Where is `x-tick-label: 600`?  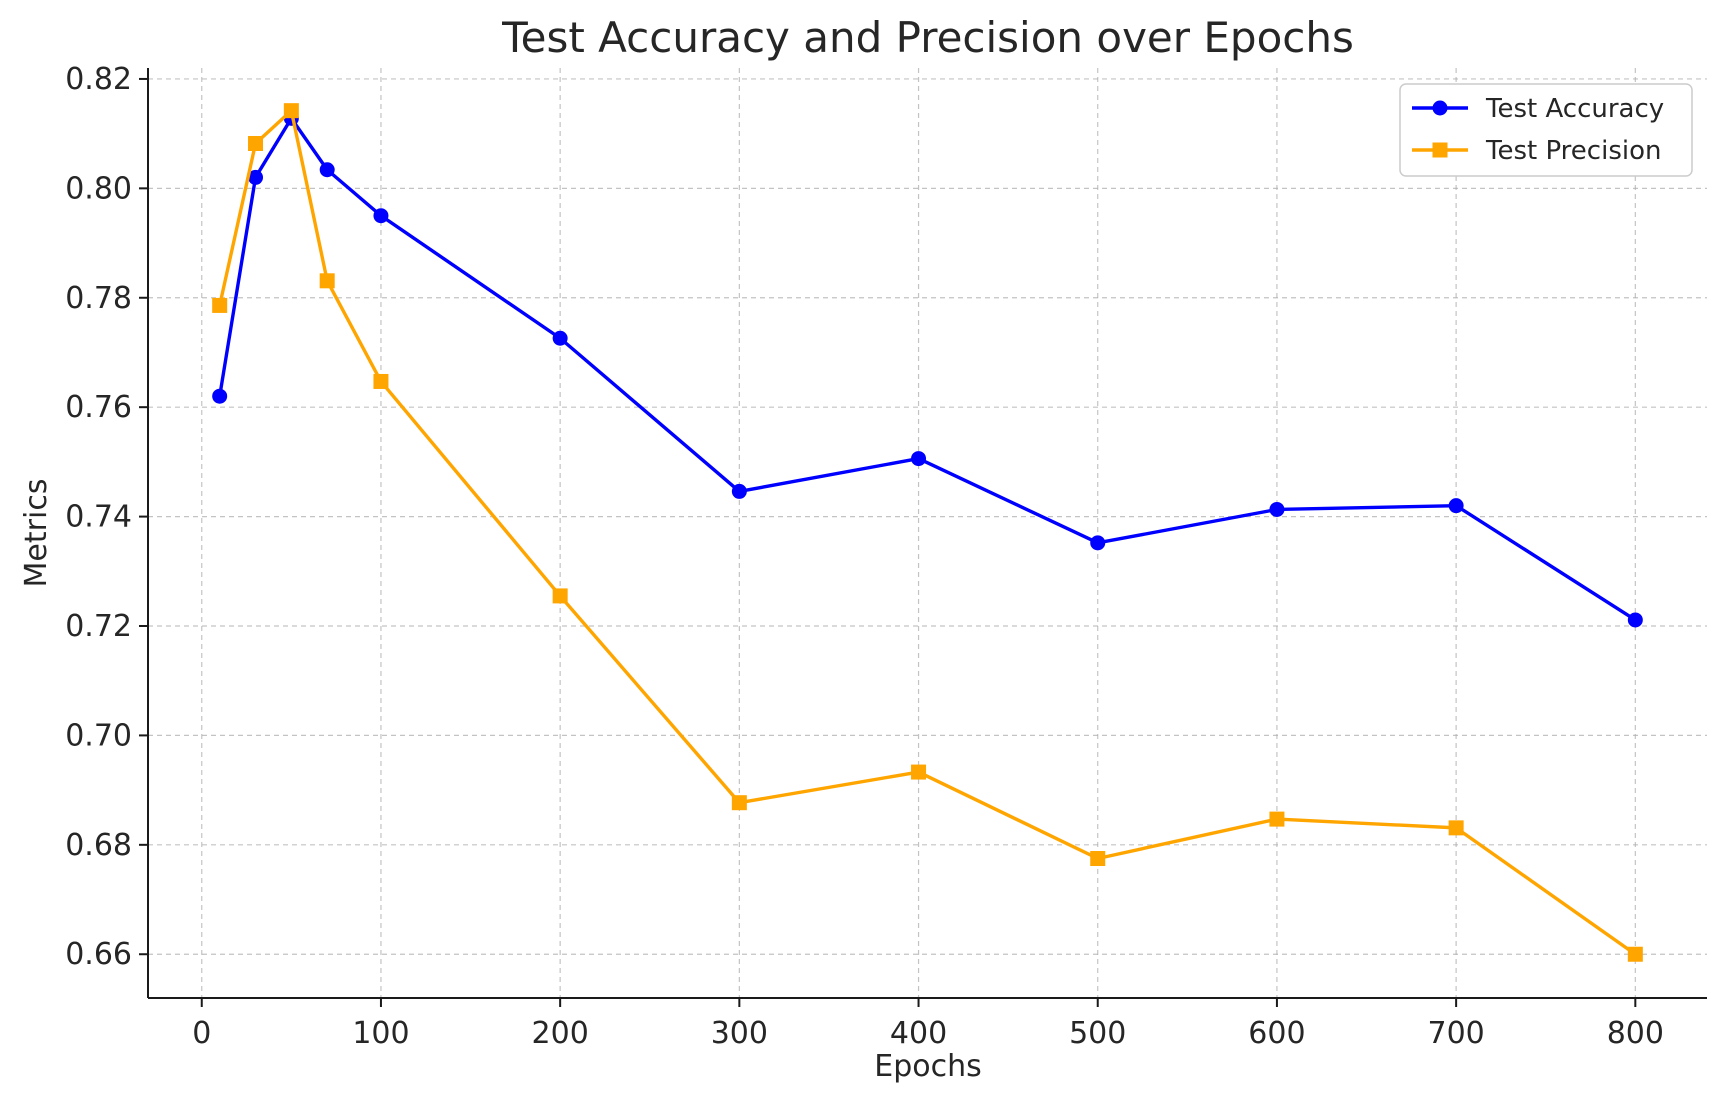
x-tick-label: 600 is located at coordinates (1276, 1033).